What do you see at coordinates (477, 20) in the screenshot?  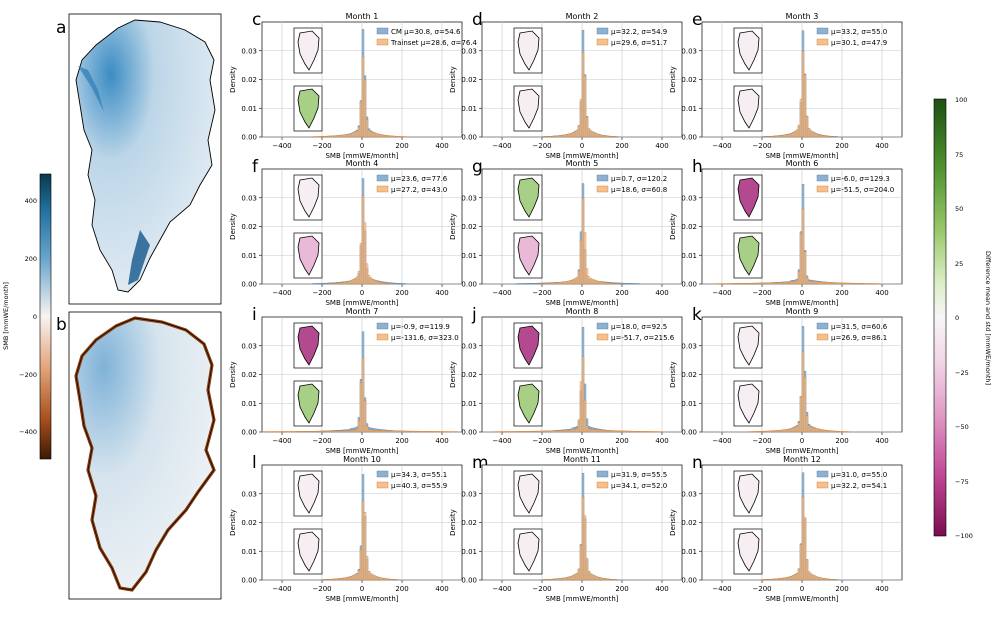 I see `panel-letter-d: d` at bounding box center [477, 20].